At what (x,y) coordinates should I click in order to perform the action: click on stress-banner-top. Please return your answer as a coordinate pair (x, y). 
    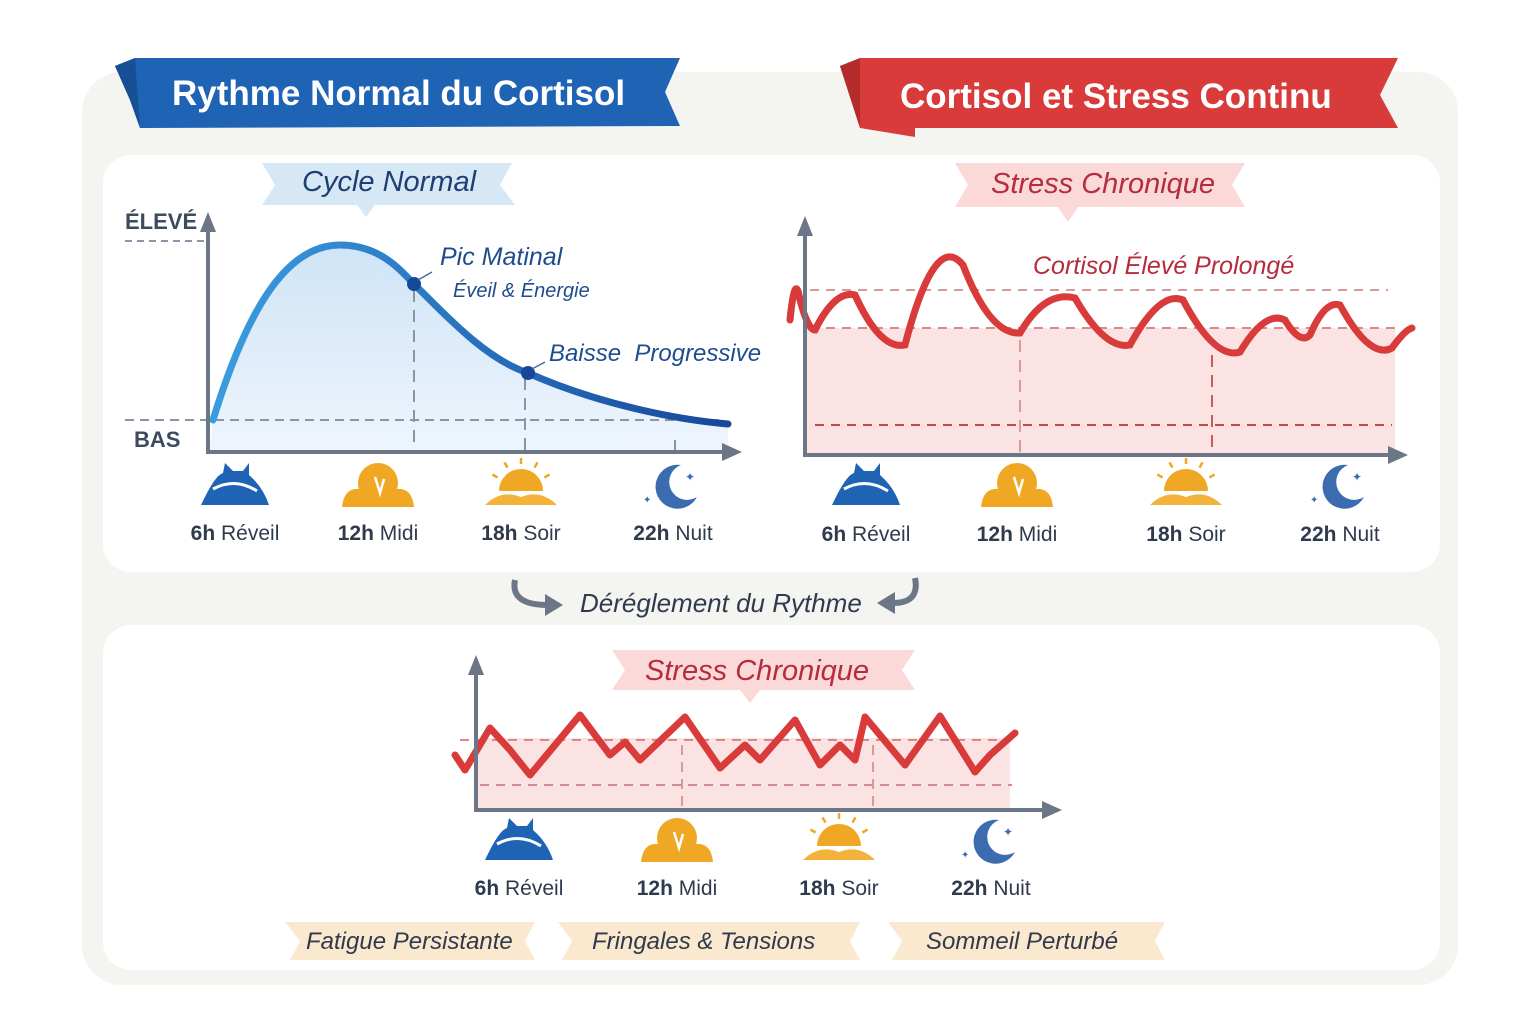
    Looking at the image, I should click on (1100, 192).